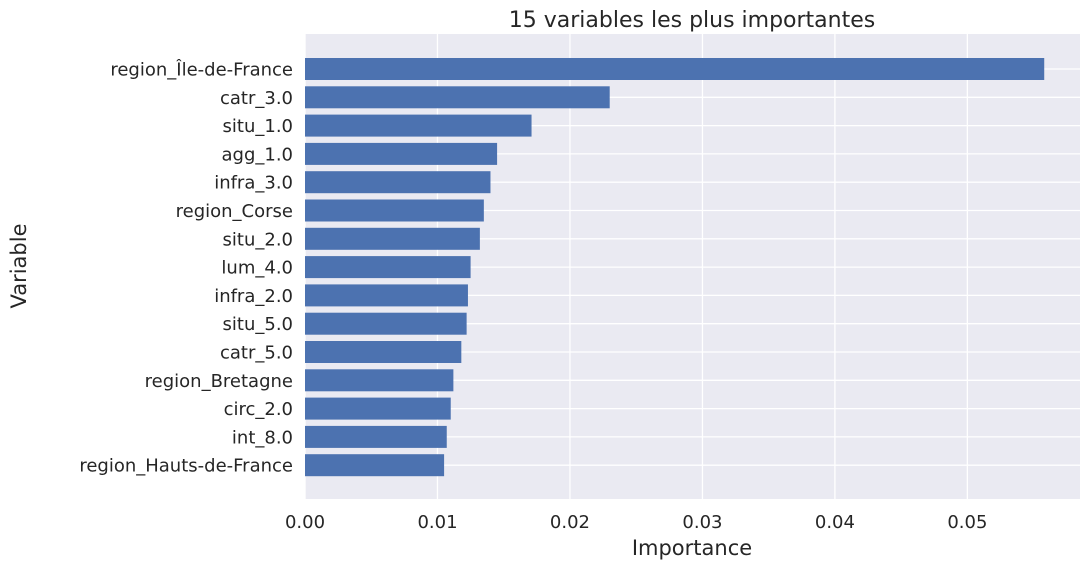  What do you see at coordinates (234, 211) in the screenshot?
I see `y-tick-label: region_Corse` at bounding box center [234, 211].